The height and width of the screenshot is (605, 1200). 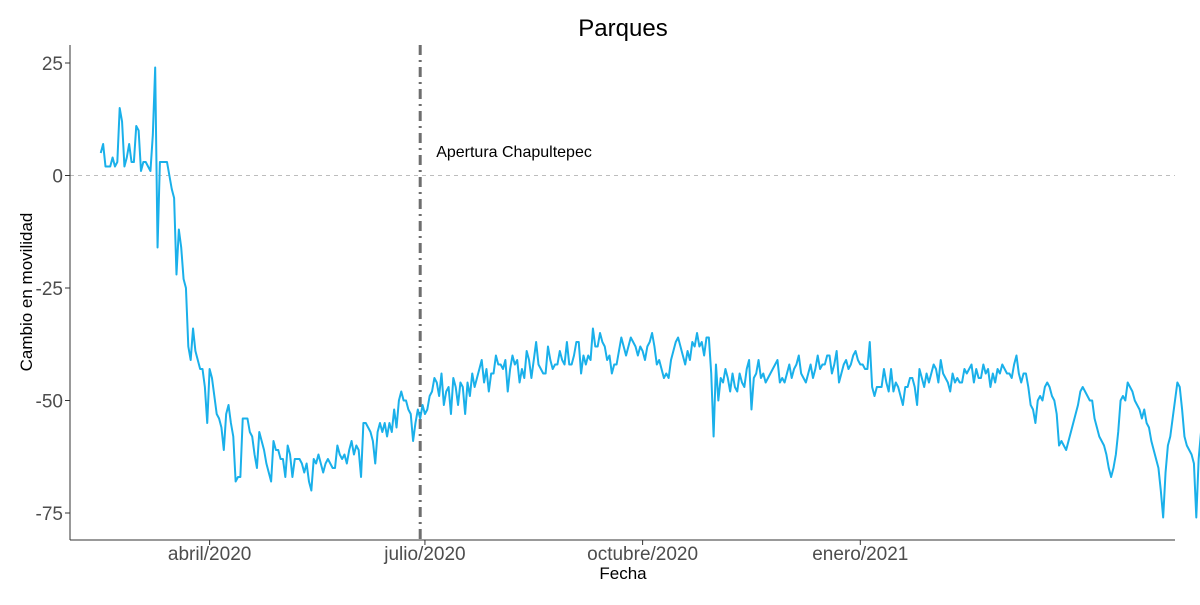 What do you see at coordinates (57, 177) in the screenshot?
I see `y-tick-label: 0` at bounding box center [57, 177].